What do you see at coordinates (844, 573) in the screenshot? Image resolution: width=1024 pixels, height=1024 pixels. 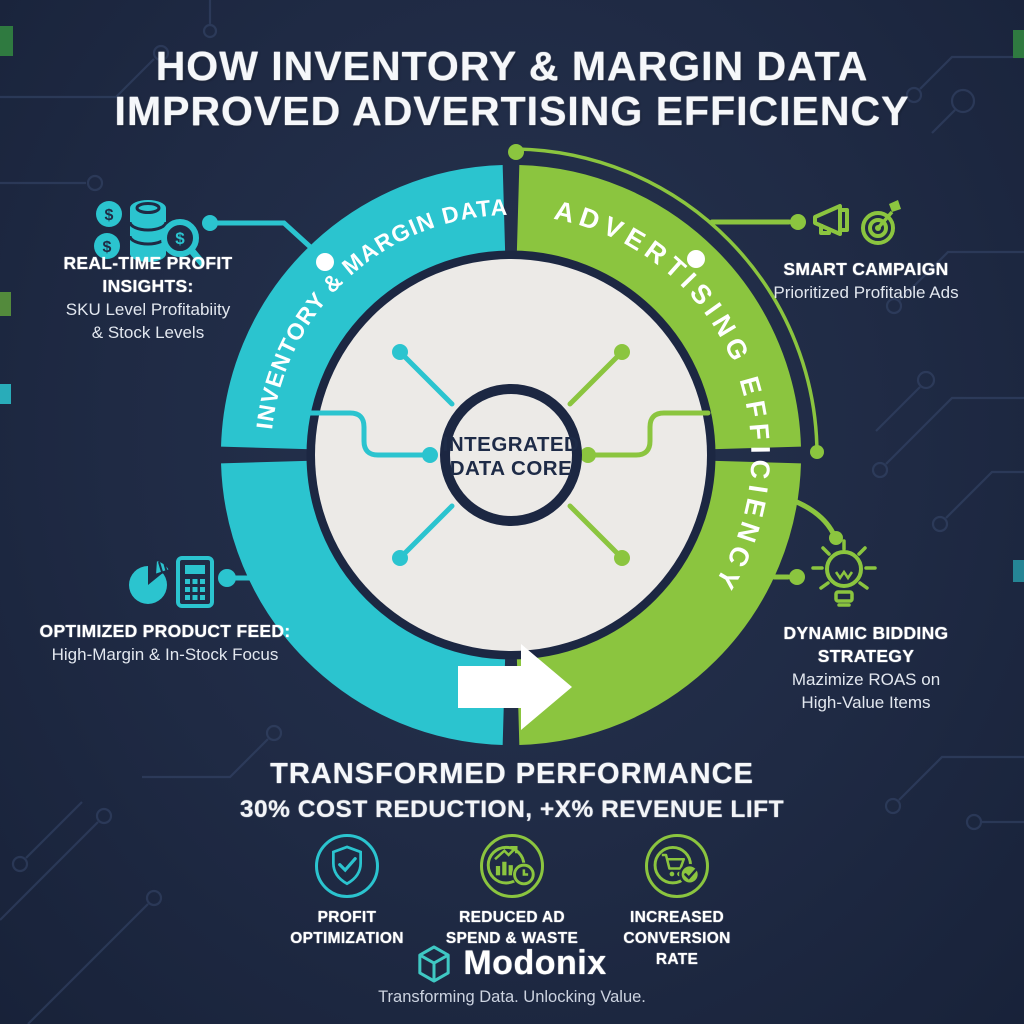 I see `lightbulb-icon` at bounding box center [844, 573].